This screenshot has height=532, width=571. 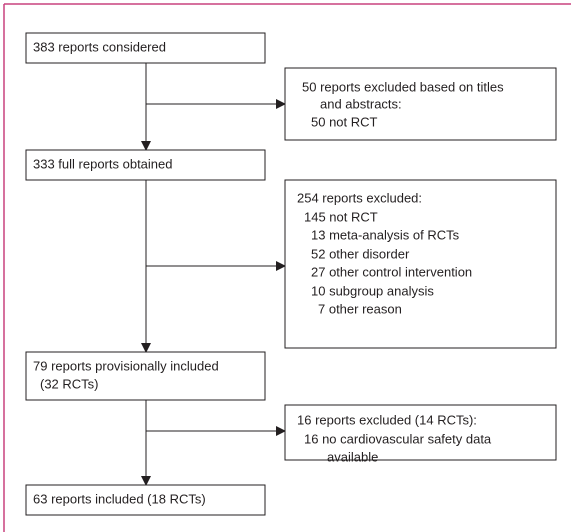 I want to click on box-text: 145 not RCT, so click(x=341, y=216).